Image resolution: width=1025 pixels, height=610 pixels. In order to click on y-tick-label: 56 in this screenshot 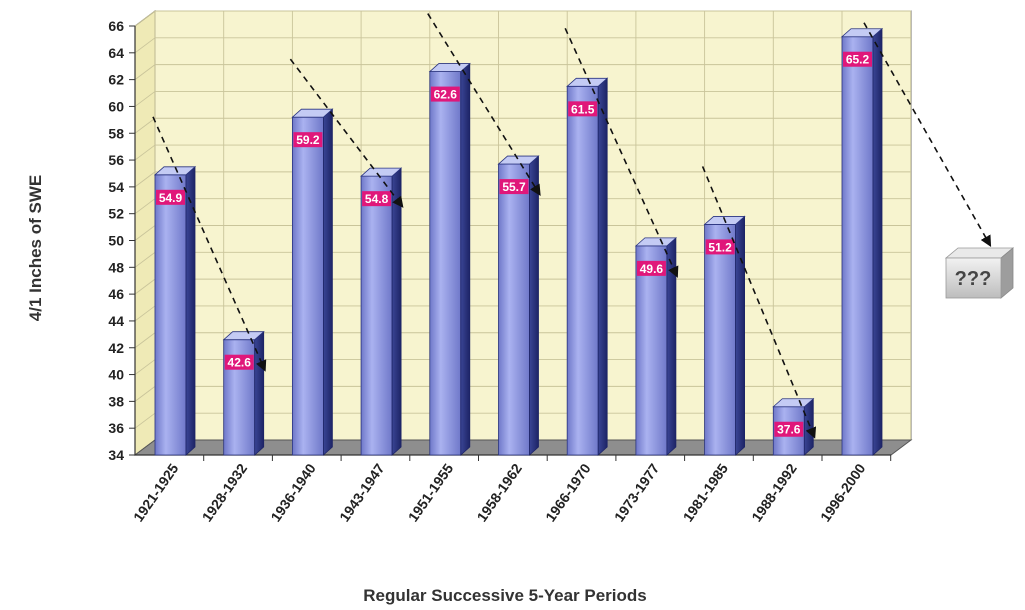, I will do `click(116, 160)`.